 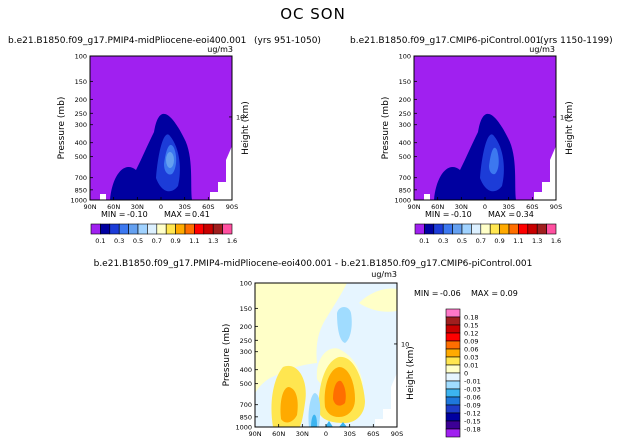 I want to click on colorbar-label: 0.18, so click(x=471, y=318).